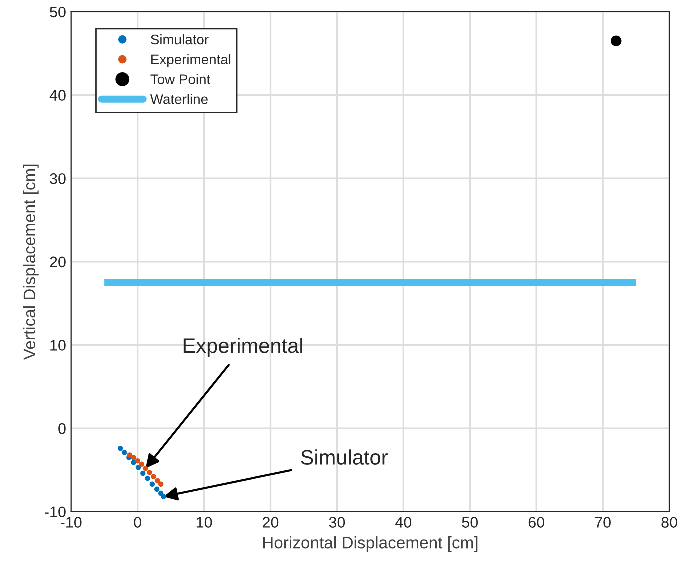 The image size is (686, 570). I want to click on x-tick-label: 70, so click(603, 522).